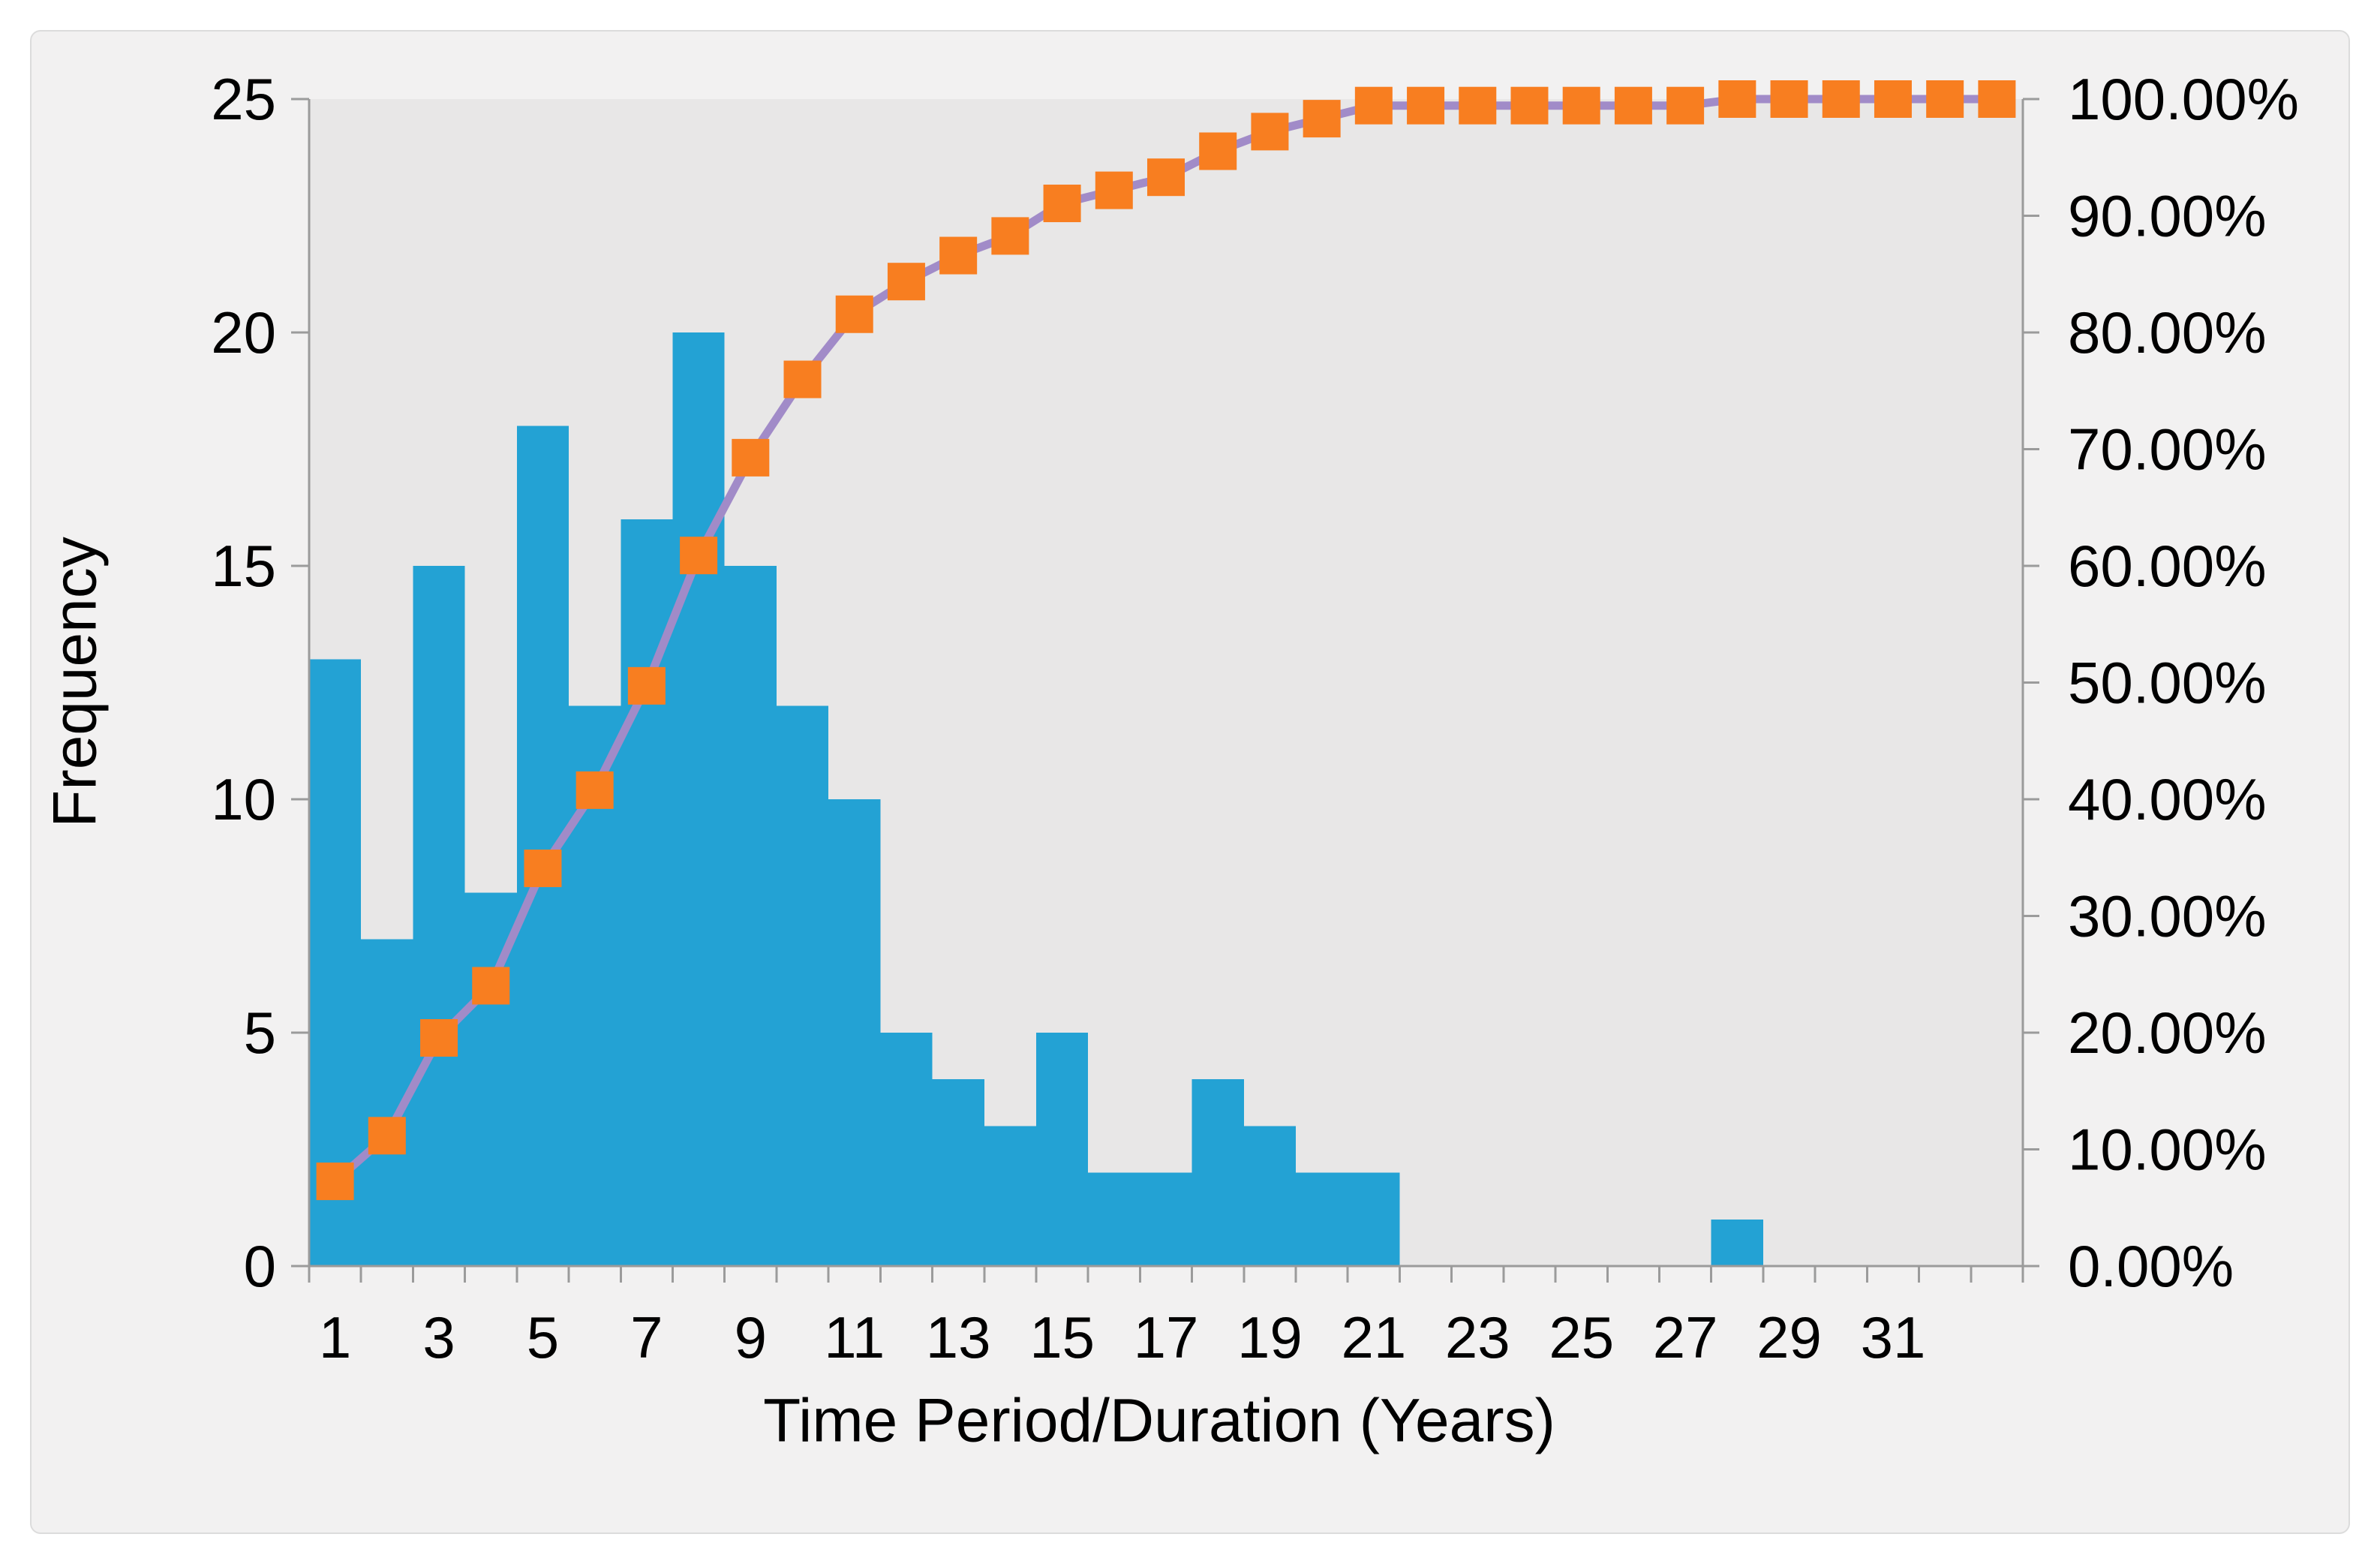  What do you see at coordinates (646, 685) in the screenshot?
I see `cumulative-marker-x7` at bounding box center [646, 685].